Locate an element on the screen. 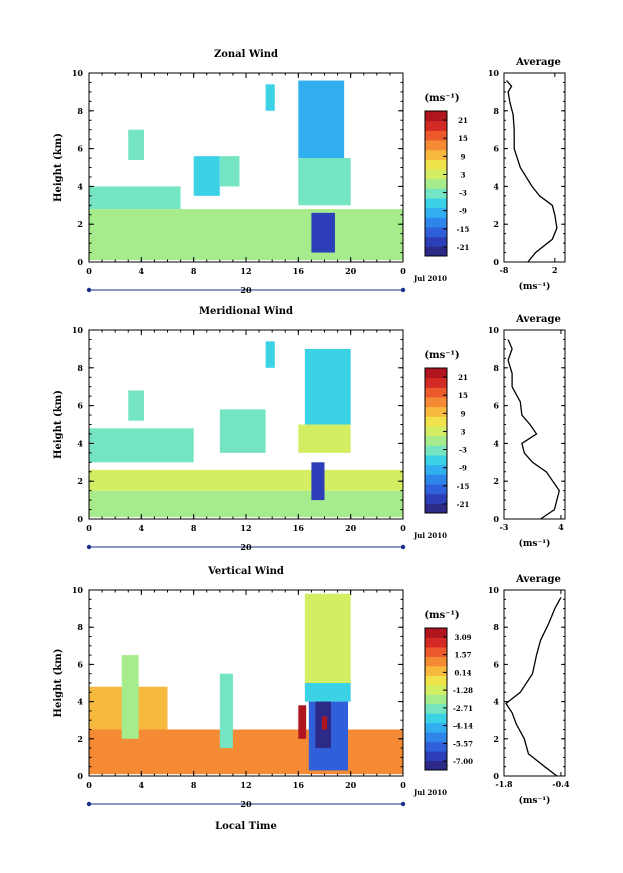 The width and height of the screenshot is (623, 873). colorbar-tick-label: -21 is located at coordinates (463, 504).